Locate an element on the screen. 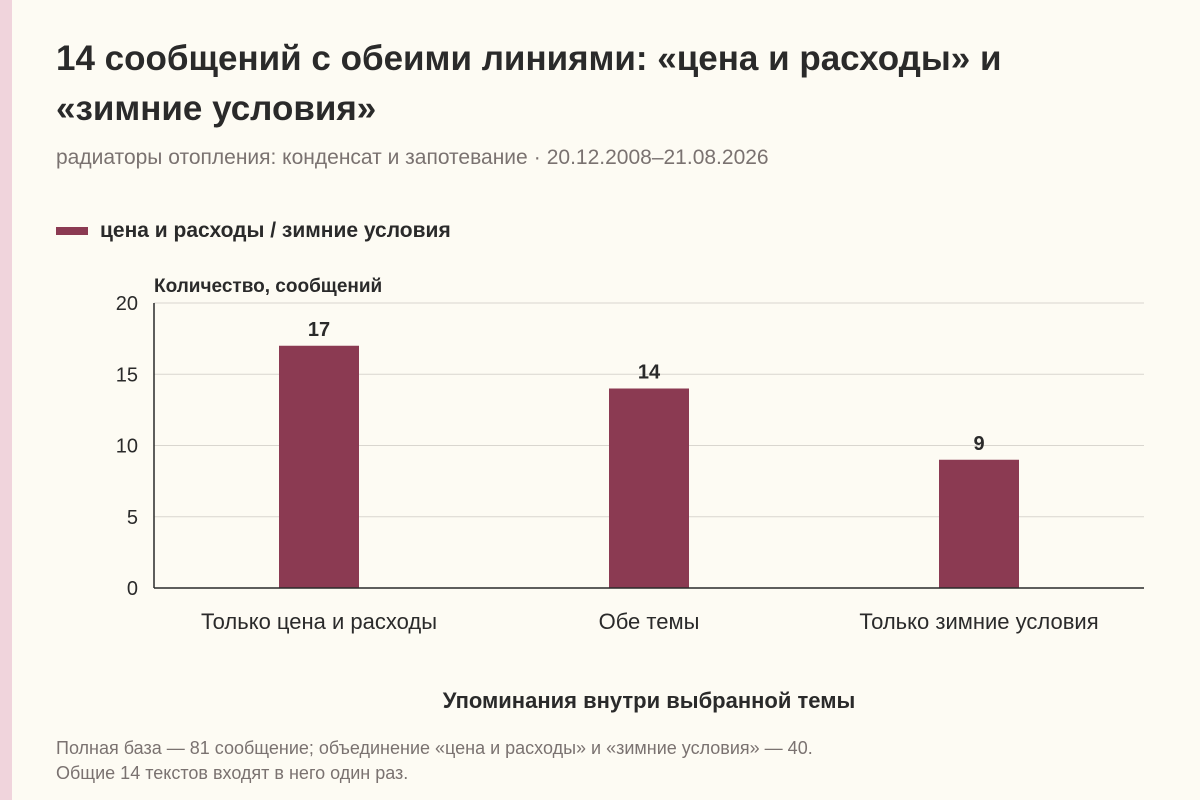  y-tick-label: 0 is located at coordinates (132, 589).